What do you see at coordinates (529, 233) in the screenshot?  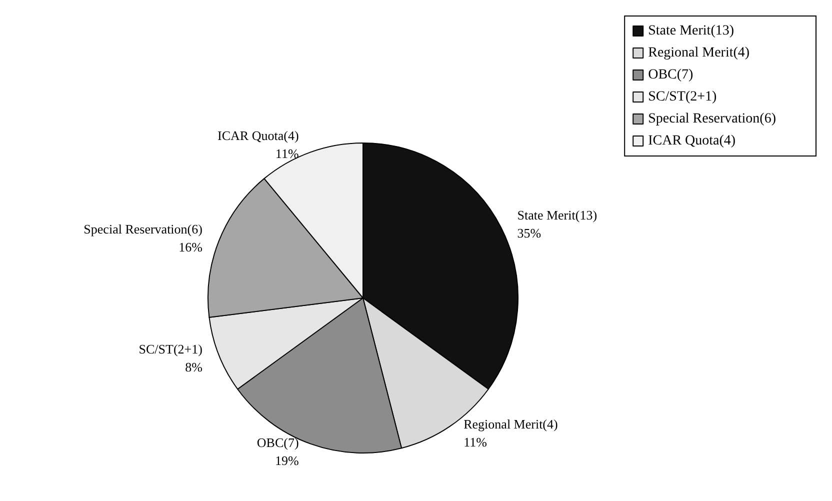 I see `data-label: 35%` at bounding box center [529, 233].